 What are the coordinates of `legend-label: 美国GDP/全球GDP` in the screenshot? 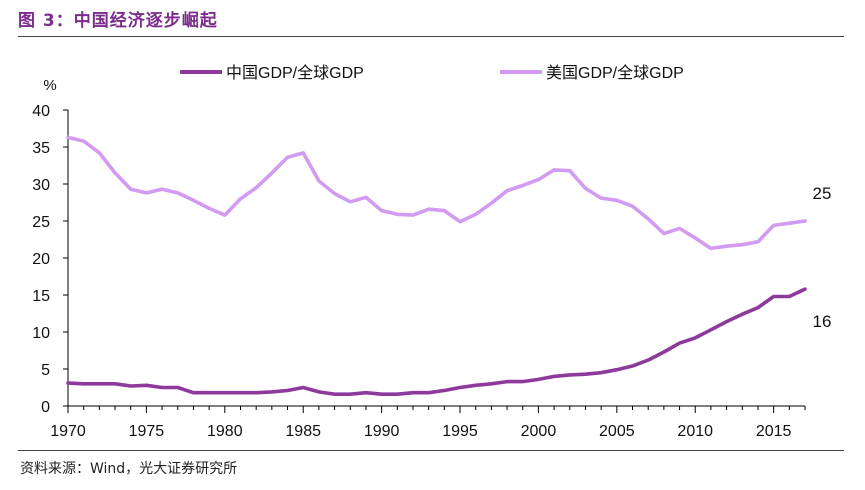 It's located at (615, 73).